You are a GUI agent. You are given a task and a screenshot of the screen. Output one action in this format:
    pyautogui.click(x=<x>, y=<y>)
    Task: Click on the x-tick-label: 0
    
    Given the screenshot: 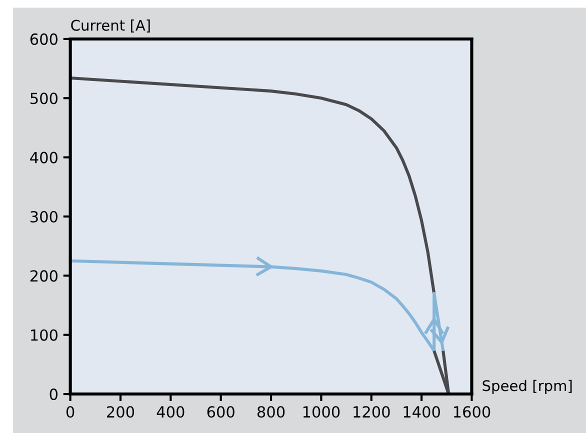 What is the action you would take?
    pyautogui.click(x=70, y=412)
    